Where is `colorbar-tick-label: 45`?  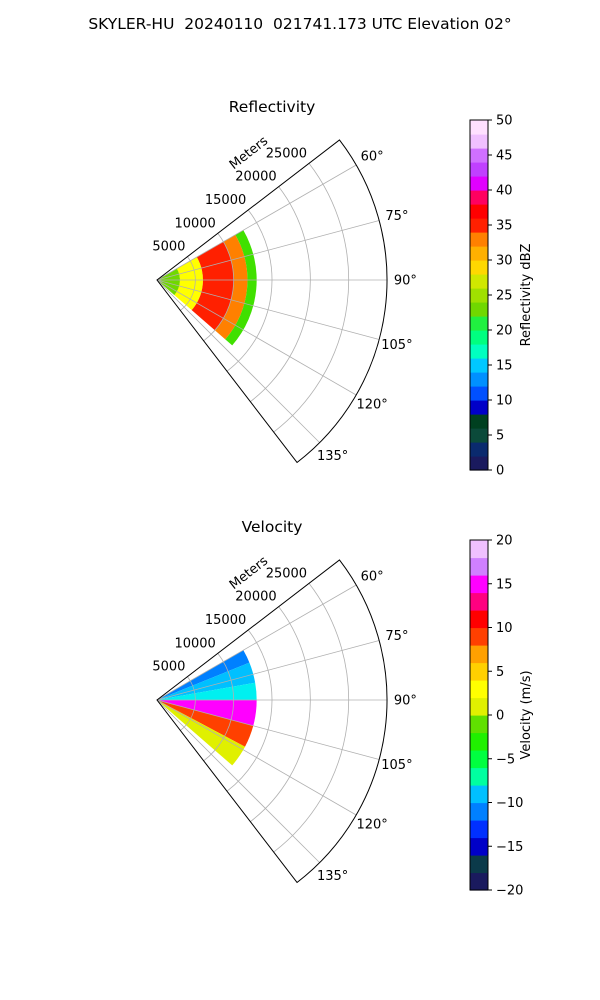
colorbar-tick-label: 45 is located at coordinates (504, 156).